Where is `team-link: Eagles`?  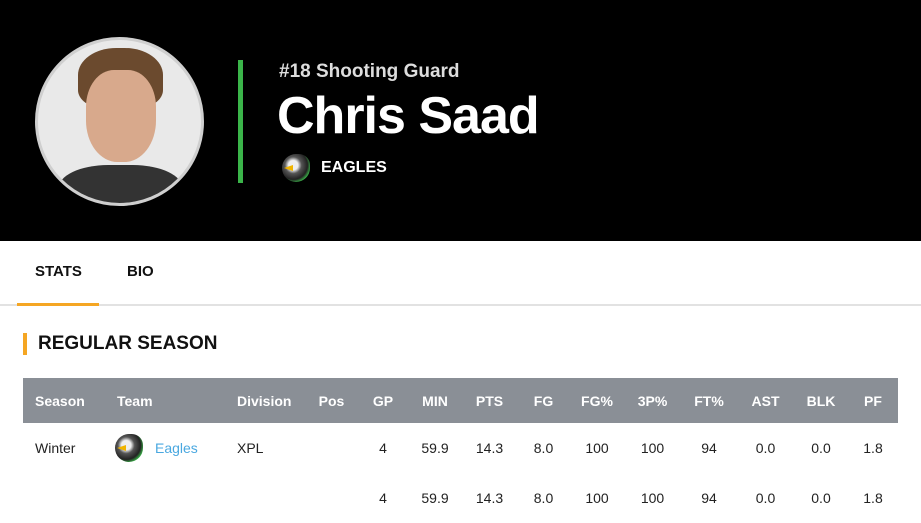
team-link: Eagles is located at coordinates (176, 448).